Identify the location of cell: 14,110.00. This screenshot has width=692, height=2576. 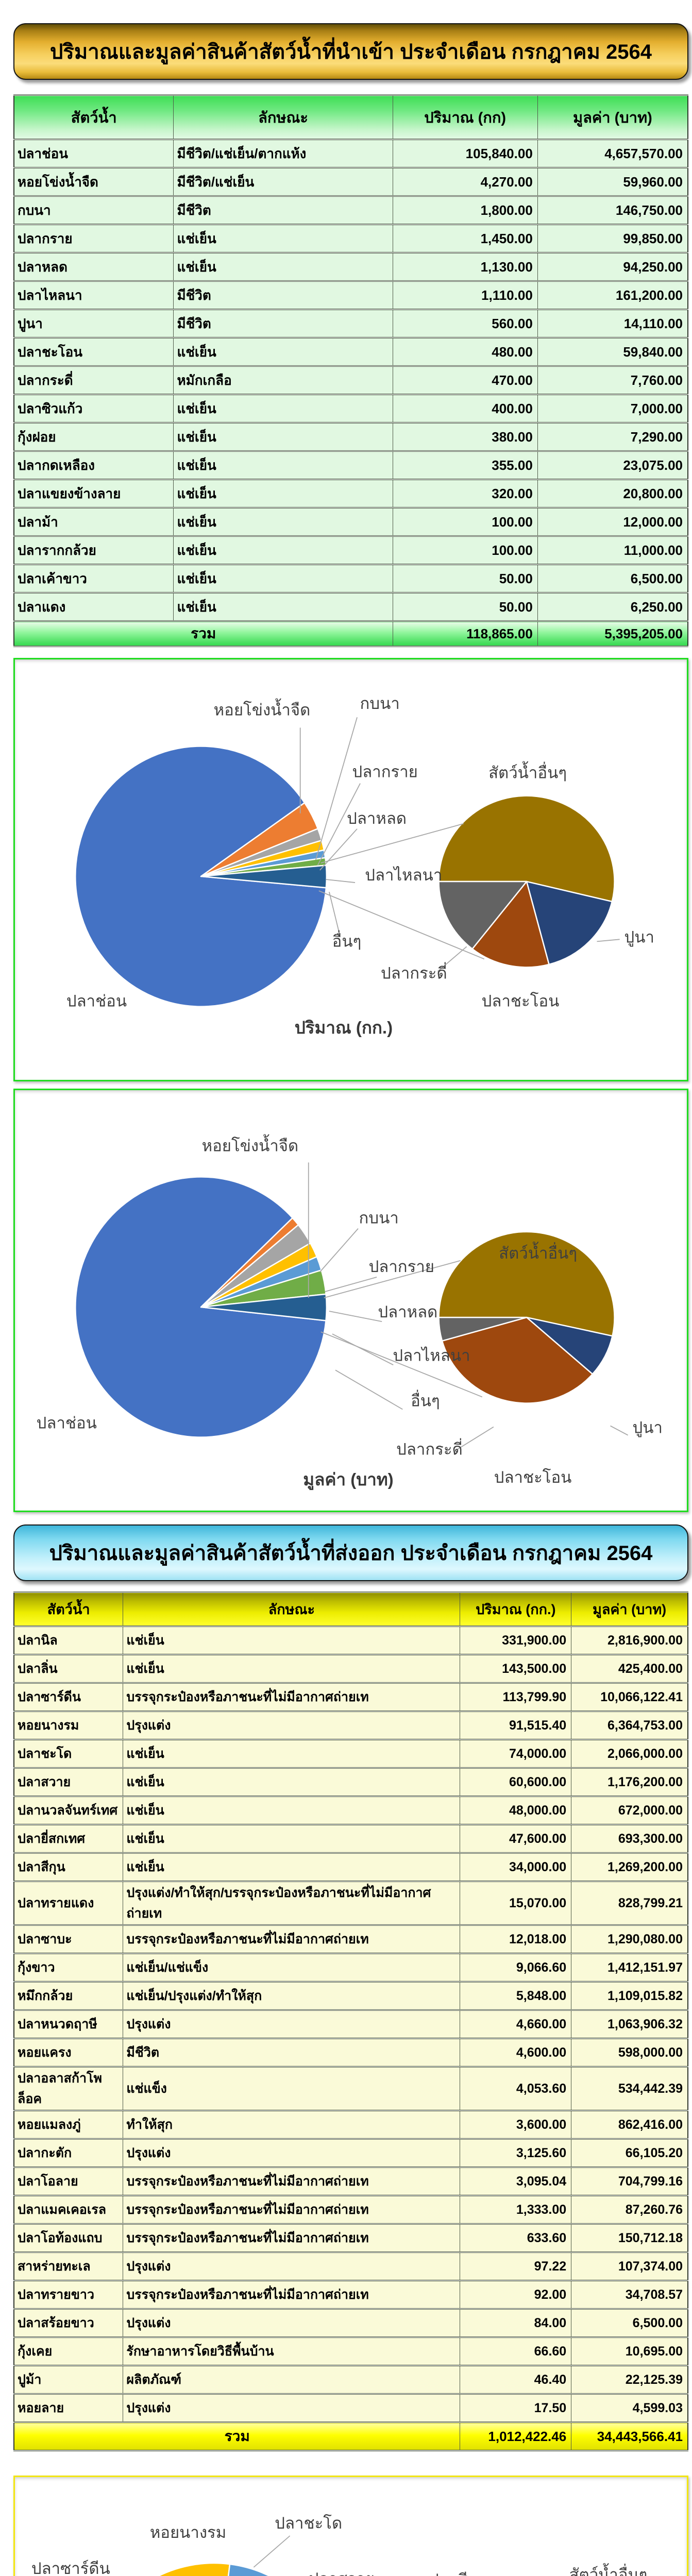
(612, 324).